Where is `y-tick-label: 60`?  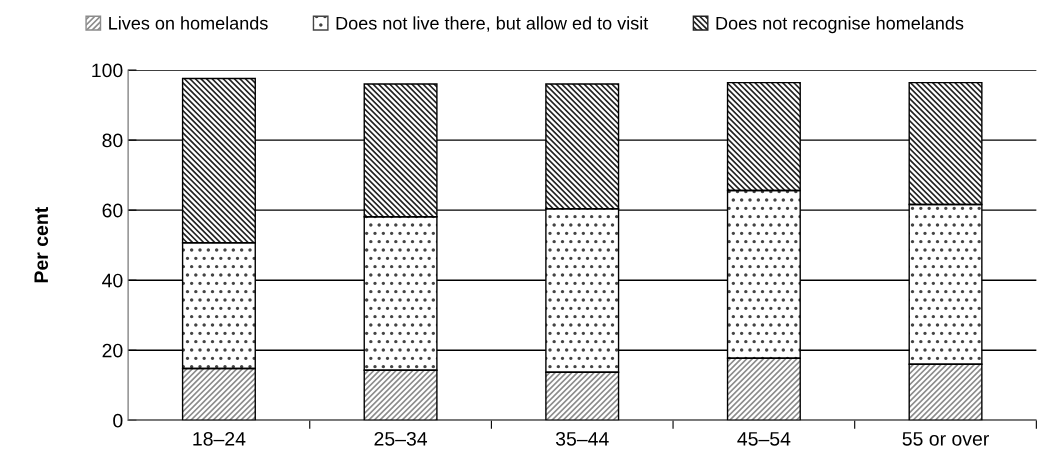
y-tick-label: 60 is located at coordinates (112, 210).